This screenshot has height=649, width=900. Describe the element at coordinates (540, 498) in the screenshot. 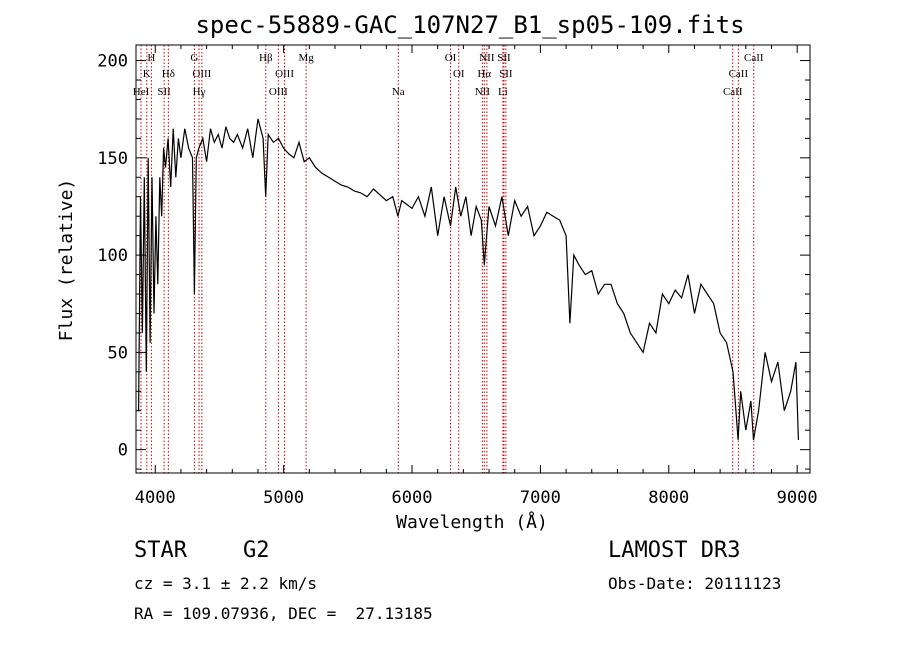

I see `x-tick-label: 7000` at that location.